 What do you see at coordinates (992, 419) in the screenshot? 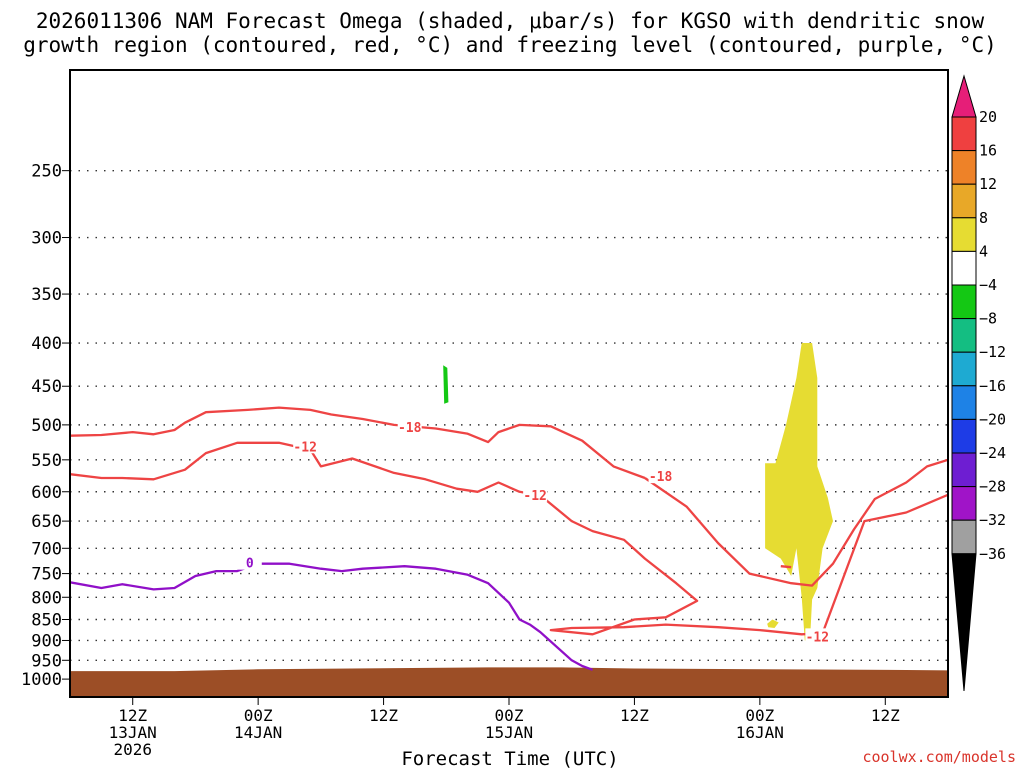
I see `colorbar-label: −20` at bounding box center [992, 419].